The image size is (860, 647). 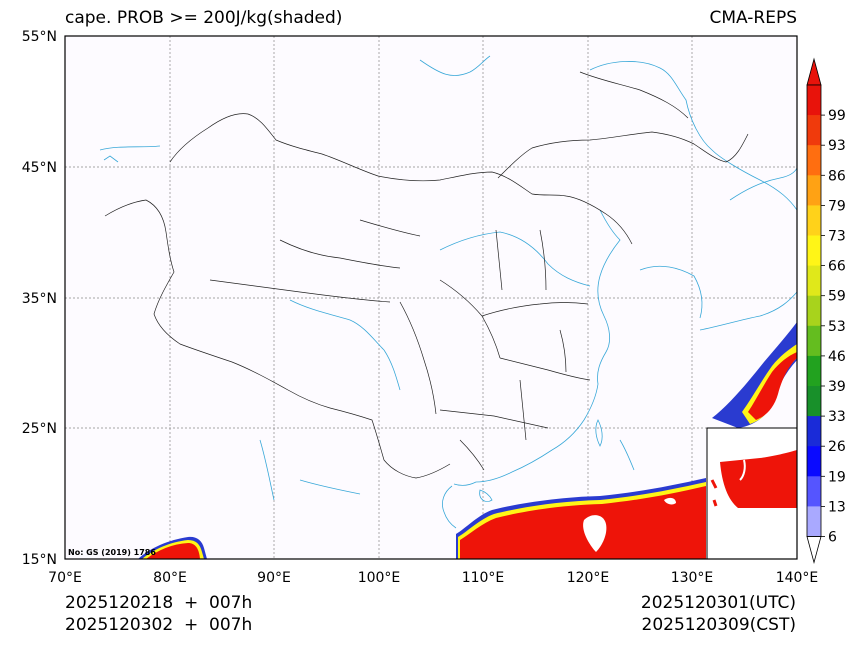 I want to click on lon-label-80: 80°E, so click(x=170, y=578).